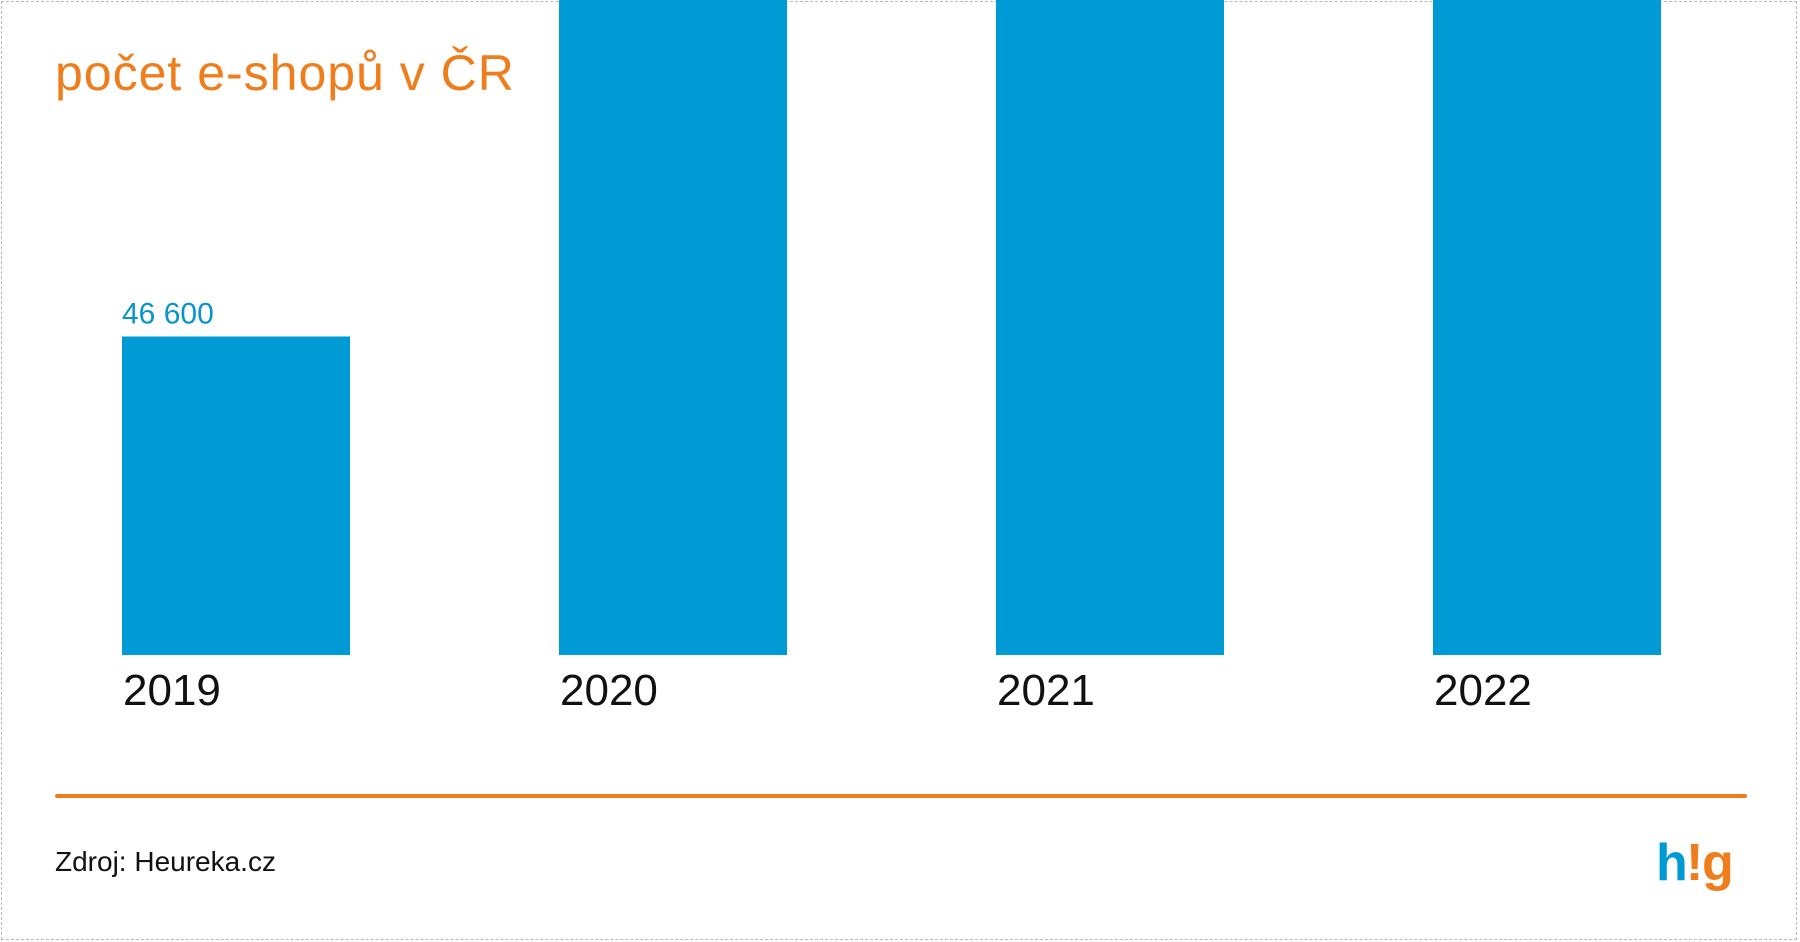  What do you see at coordinates (236, 495) in the screenshot?
I see `bar-2019` at bounding box center [236, 495].